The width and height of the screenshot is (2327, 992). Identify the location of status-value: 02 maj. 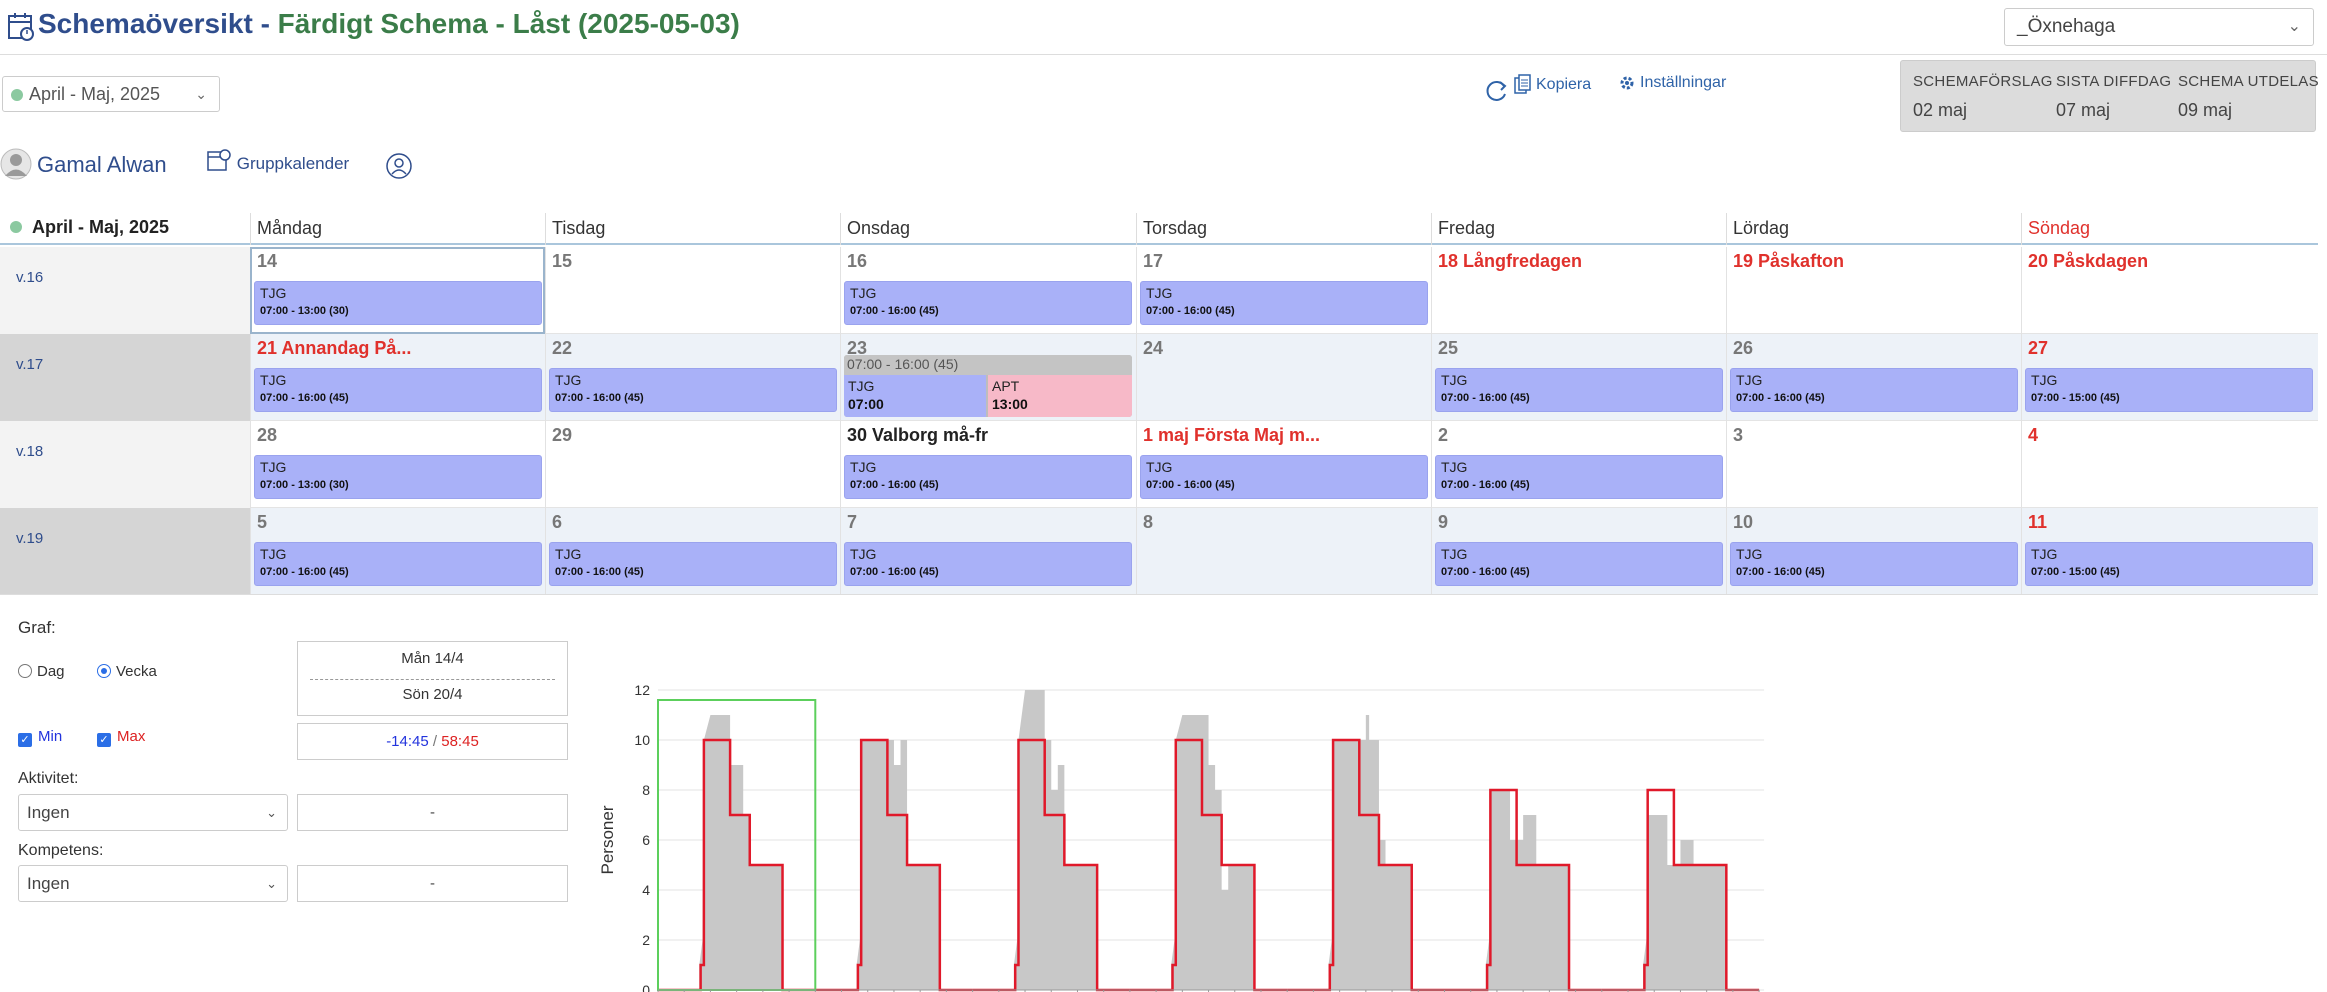
(1940, 110).